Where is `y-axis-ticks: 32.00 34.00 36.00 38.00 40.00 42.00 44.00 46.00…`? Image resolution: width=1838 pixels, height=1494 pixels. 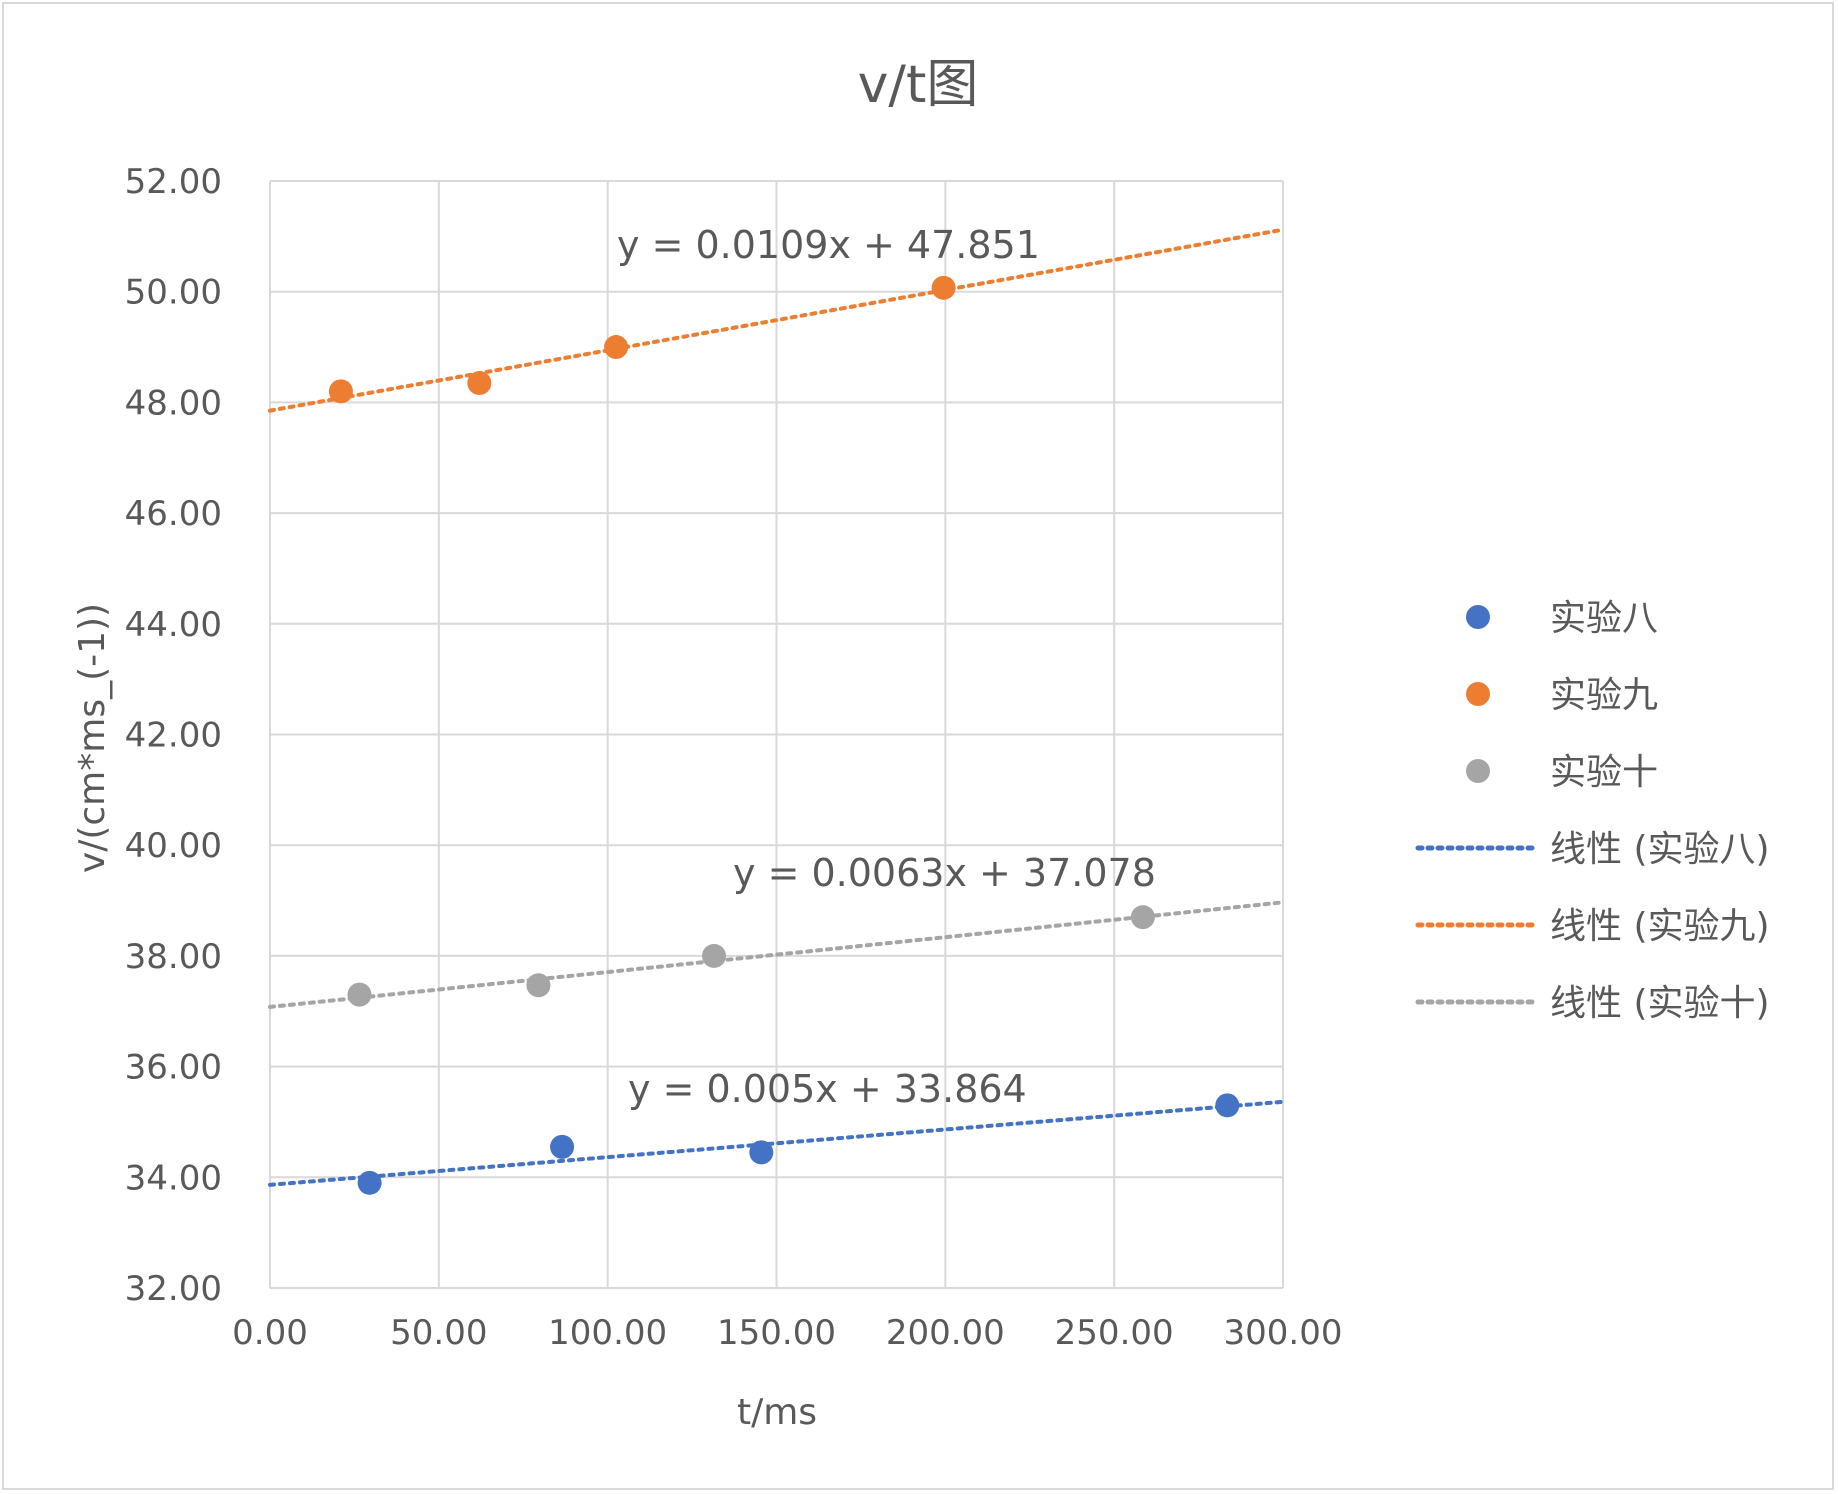 y-axis-ticks: 32.00 34.00 36.00 38.00 40.00 42.00 44.00 46.00… is located at coordinates (173, 735).